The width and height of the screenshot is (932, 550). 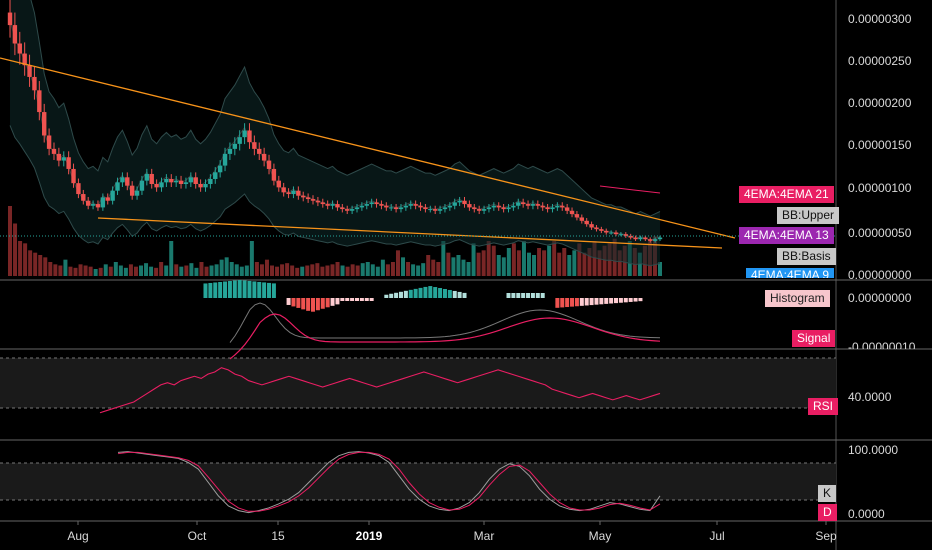 I want to click on stoch-band, so click(x=418, y=481).